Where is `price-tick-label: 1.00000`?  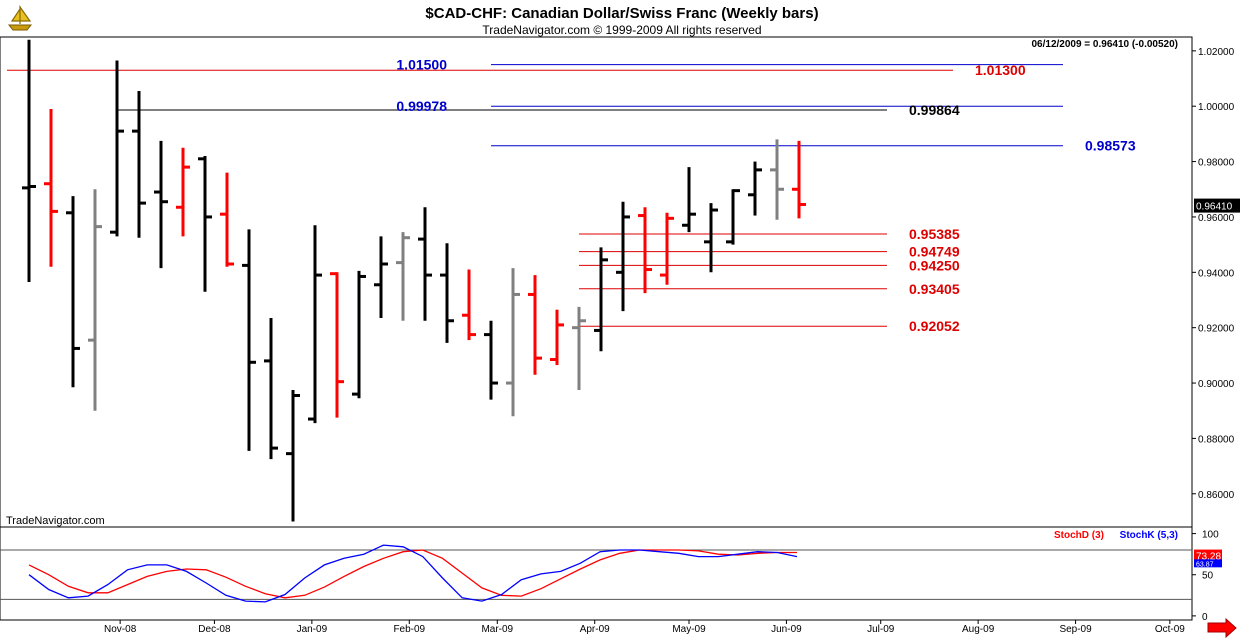
price-tick-label: 1.00000 is located at coordinates (1216, 107).